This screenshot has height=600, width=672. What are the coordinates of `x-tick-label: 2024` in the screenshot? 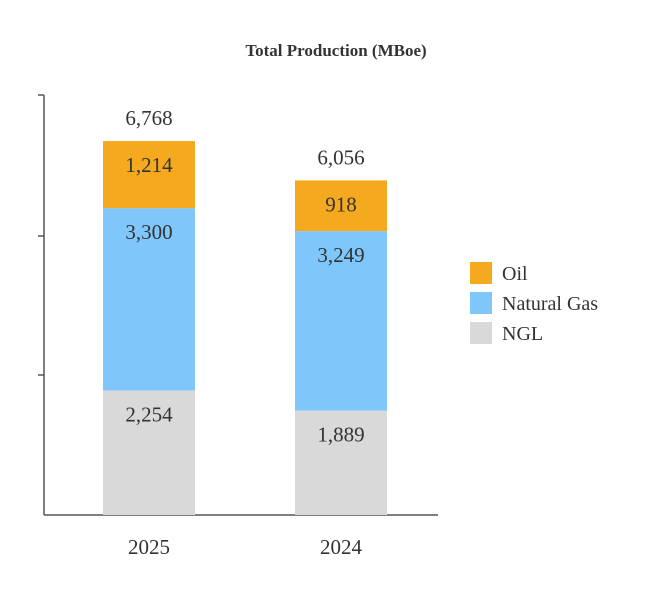 It's located at (341, 547).